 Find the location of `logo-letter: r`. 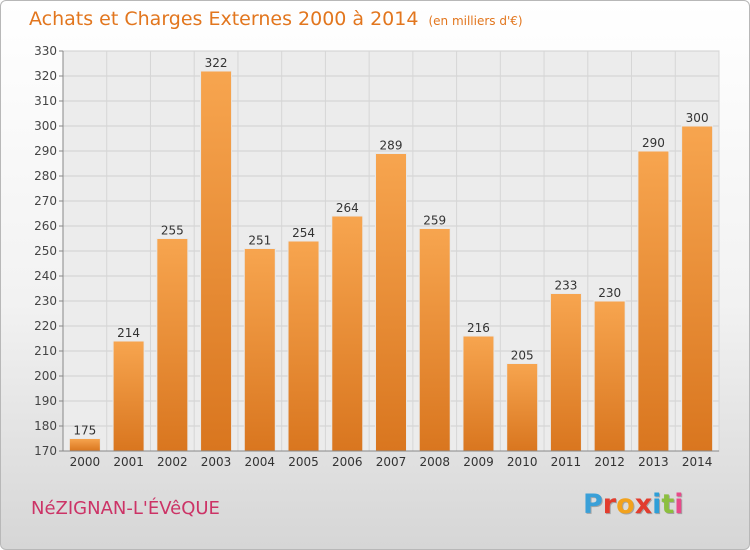

logo-letter: r is located at coordinates (609, 504).